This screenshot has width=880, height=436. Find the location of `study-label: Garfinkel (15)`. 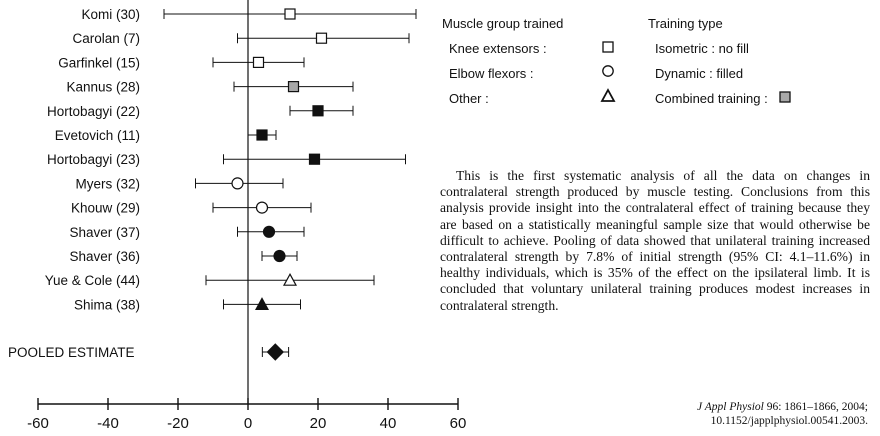

study-label: Garfinkel (15) is located at coordinates (99, 62).